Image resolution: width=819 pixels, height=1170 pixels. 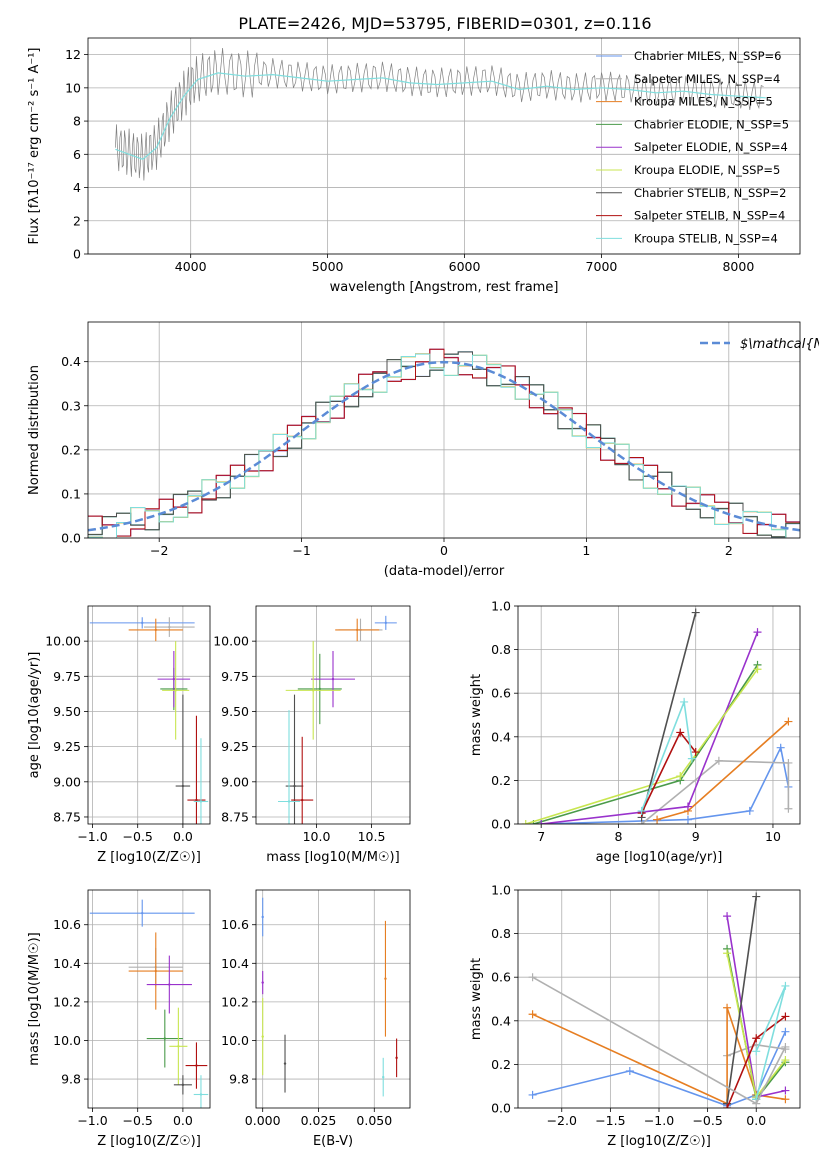 I want to click on x-tick-label: 5000, so click(x=328, y=266).